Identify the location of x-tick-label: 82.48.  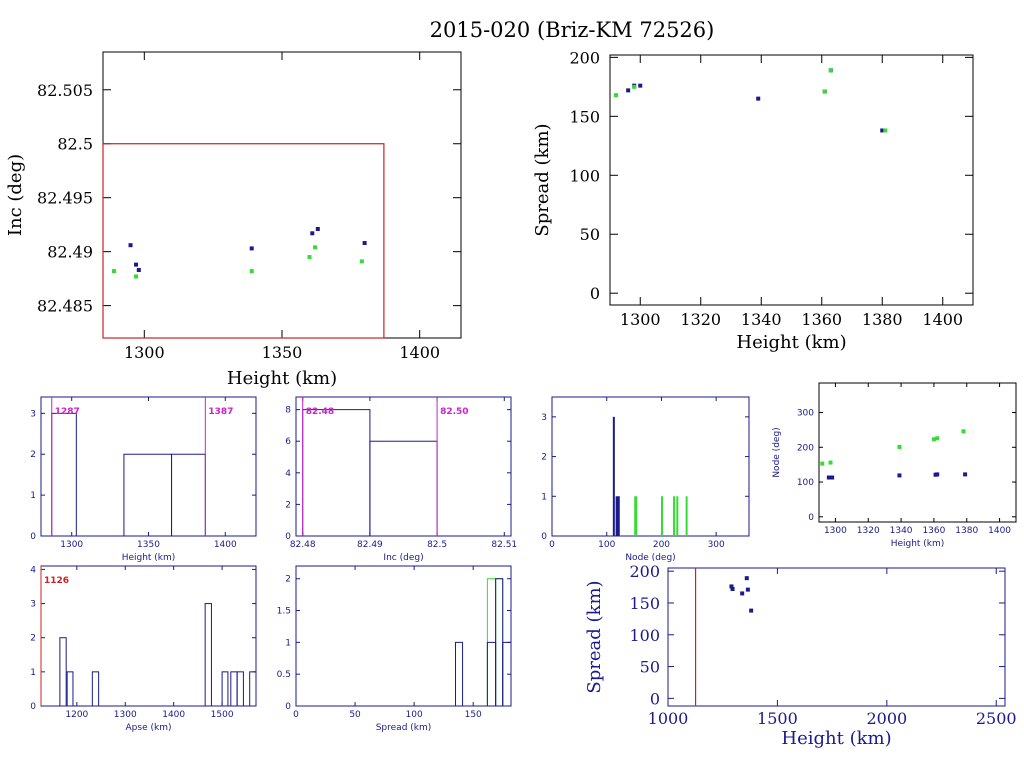
(303, 545).